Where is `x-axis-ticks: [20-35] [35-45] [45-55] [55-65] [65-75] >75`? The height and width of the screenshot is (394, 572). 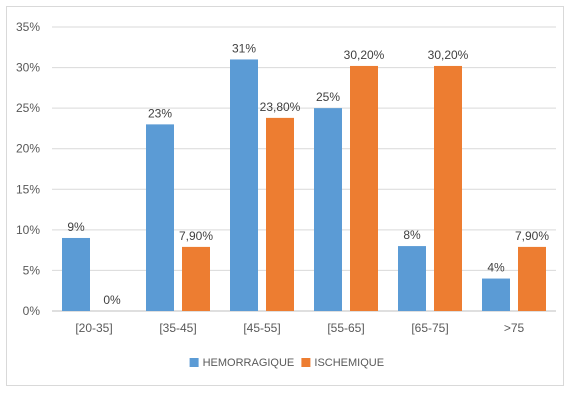
x-axis-ticks: [20-35] [35-45] [45-55] [55-65] [65-75] >75 is located at coordinates (299, 328).